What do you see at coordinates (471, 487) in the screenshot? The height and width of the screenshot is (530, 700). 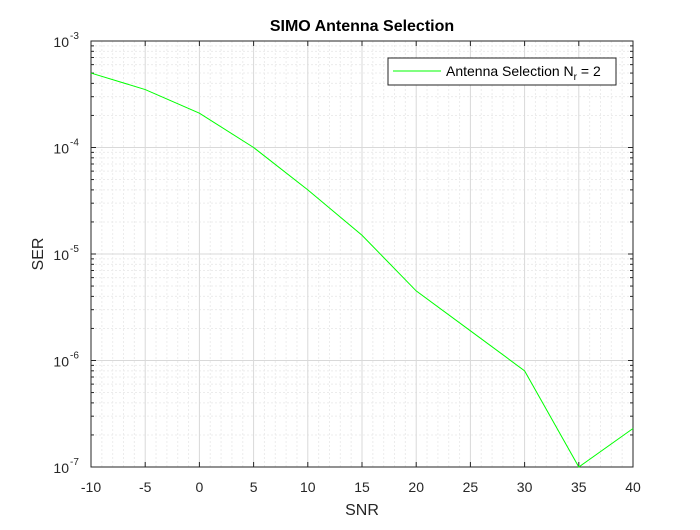 I see `x-tick-label: 25` at bounding box center [471, 487].